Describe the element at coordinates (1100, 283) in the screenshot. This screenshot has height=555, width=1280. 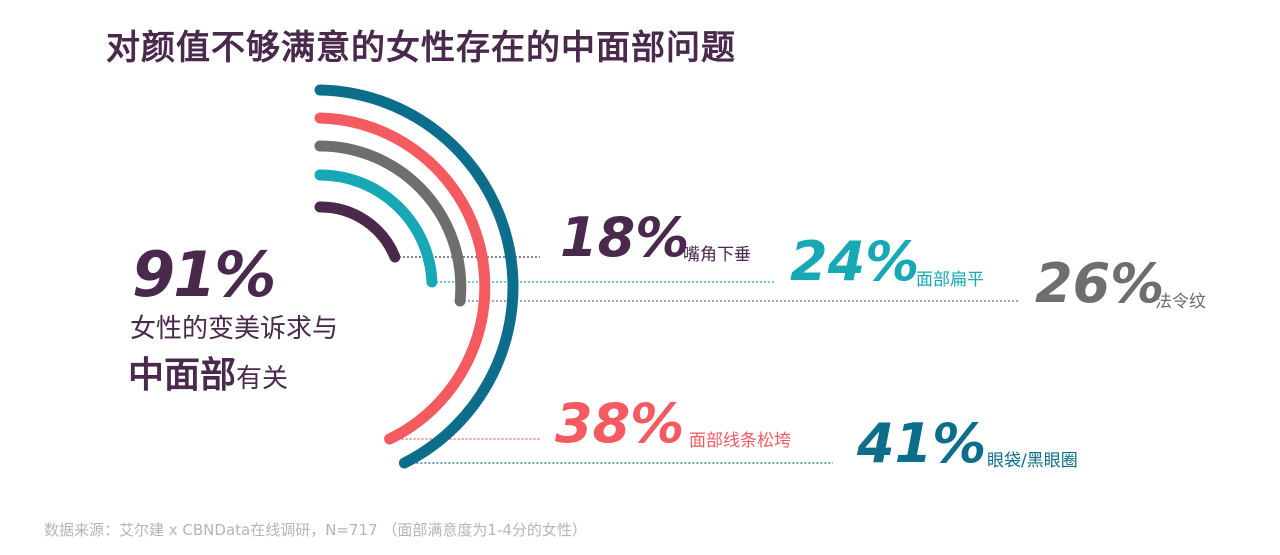
I see `value-label-2: 26%` at that location.